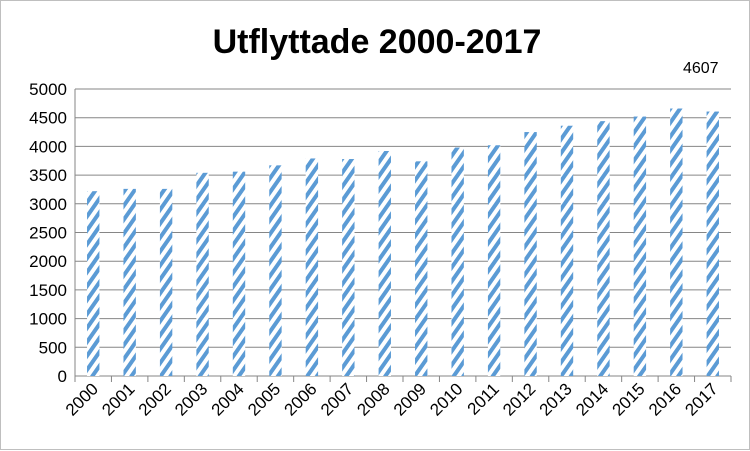  What do you see at coordinates (629, 399) in the screenshot?
I see `x-tick-label: 2015` at bounding box center [629, 399].